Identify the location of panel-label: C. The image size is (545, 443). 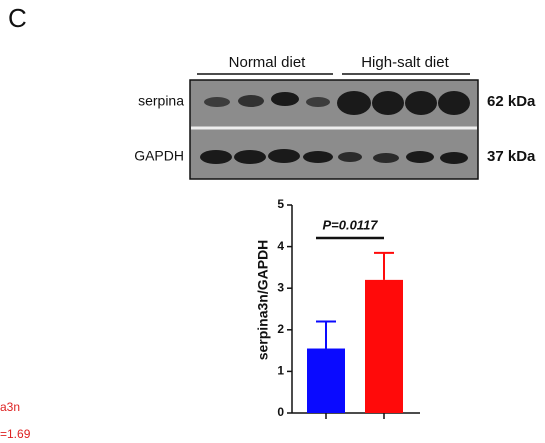
(17, 18).